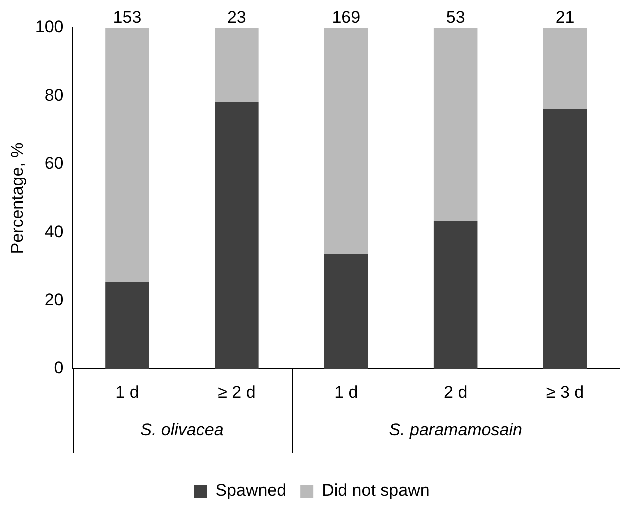  I want to click on annotation: 21, so click(565, 18).